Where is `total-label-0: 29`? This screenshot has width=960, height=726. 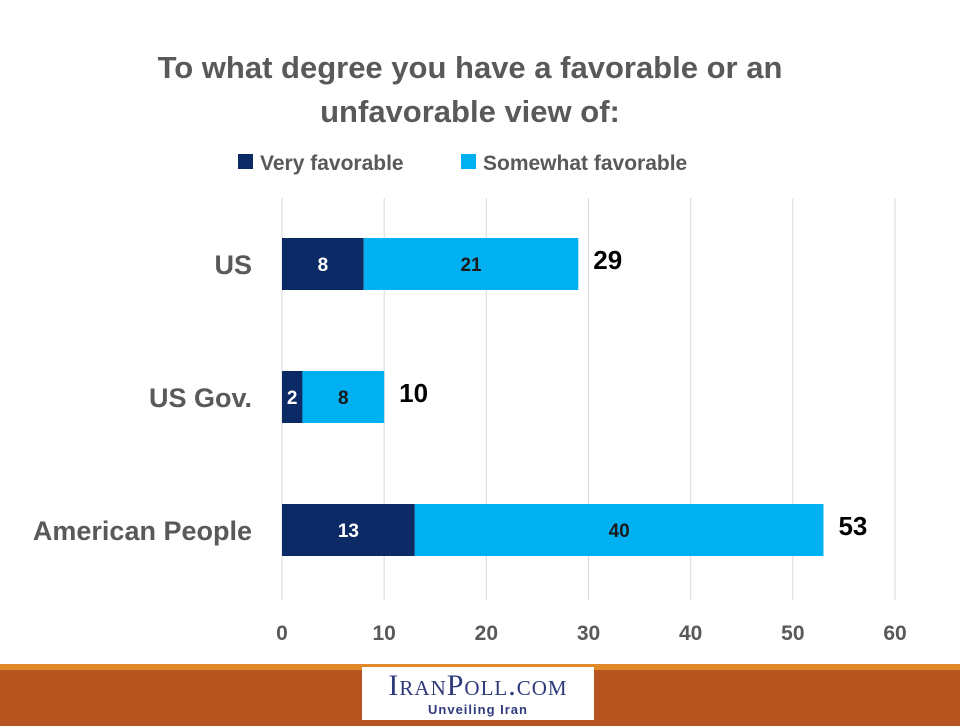
total-label-0: 29 is located at coordinates (607, 260).